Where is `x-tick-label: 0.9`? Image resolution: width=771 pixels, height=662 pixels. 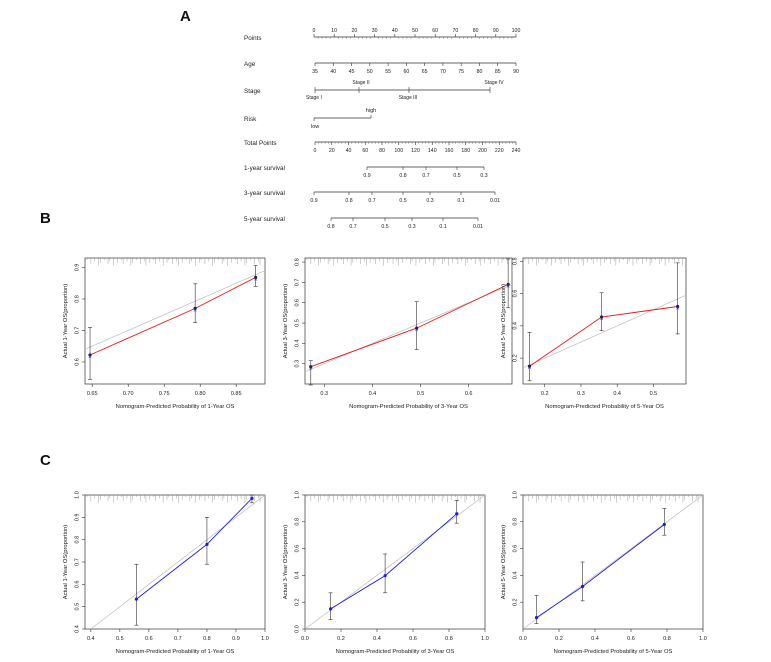
x-tick-label: 0.9 is located at coordinates (236, 639).